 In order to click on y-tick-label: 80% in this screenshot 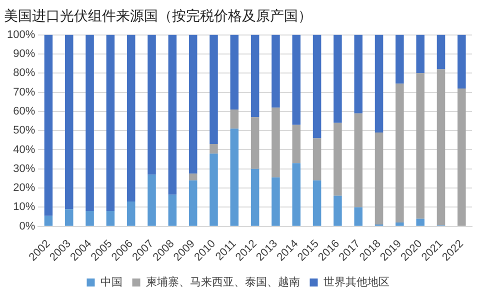, I will do `click(24, 73)`.